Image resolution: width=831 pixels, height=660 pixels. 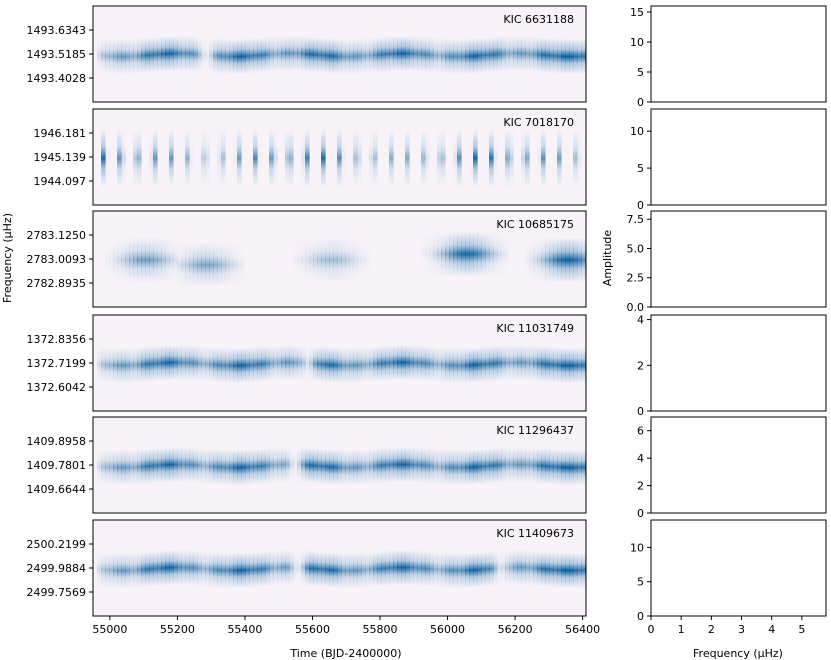 What do you see at coordinates (640, 320) in the screenshot?
I see `spectrum-y-tick-label: 4` at bounding box center [640, 320].